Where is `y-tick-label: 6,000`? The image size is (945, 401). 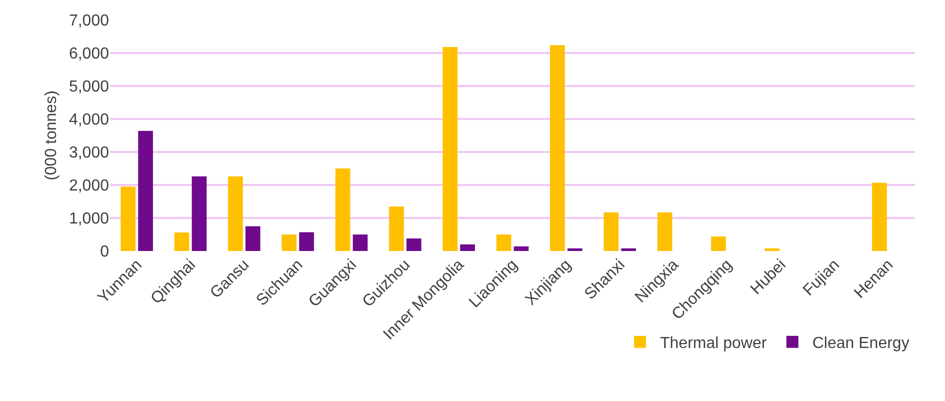
y-tick-label: 6,000 is located at coordinates (89, 54).